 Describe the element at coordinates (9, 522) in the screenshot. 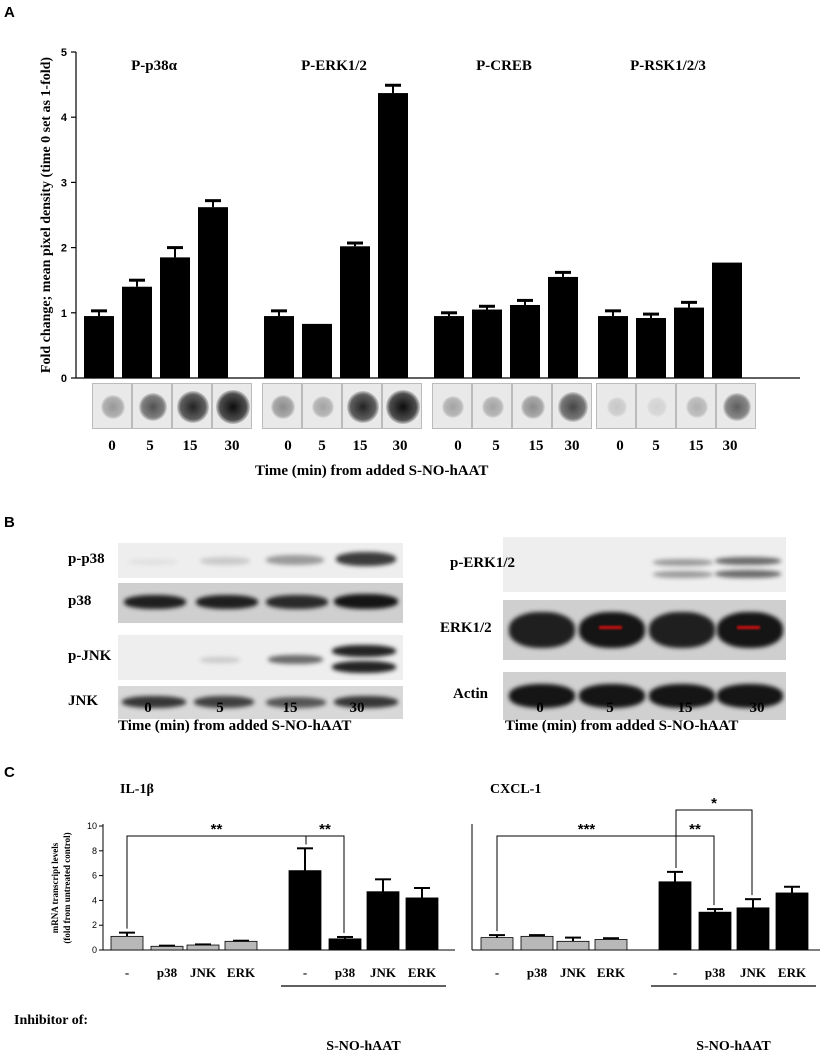

I see `panel-b-letter: B` at that location.